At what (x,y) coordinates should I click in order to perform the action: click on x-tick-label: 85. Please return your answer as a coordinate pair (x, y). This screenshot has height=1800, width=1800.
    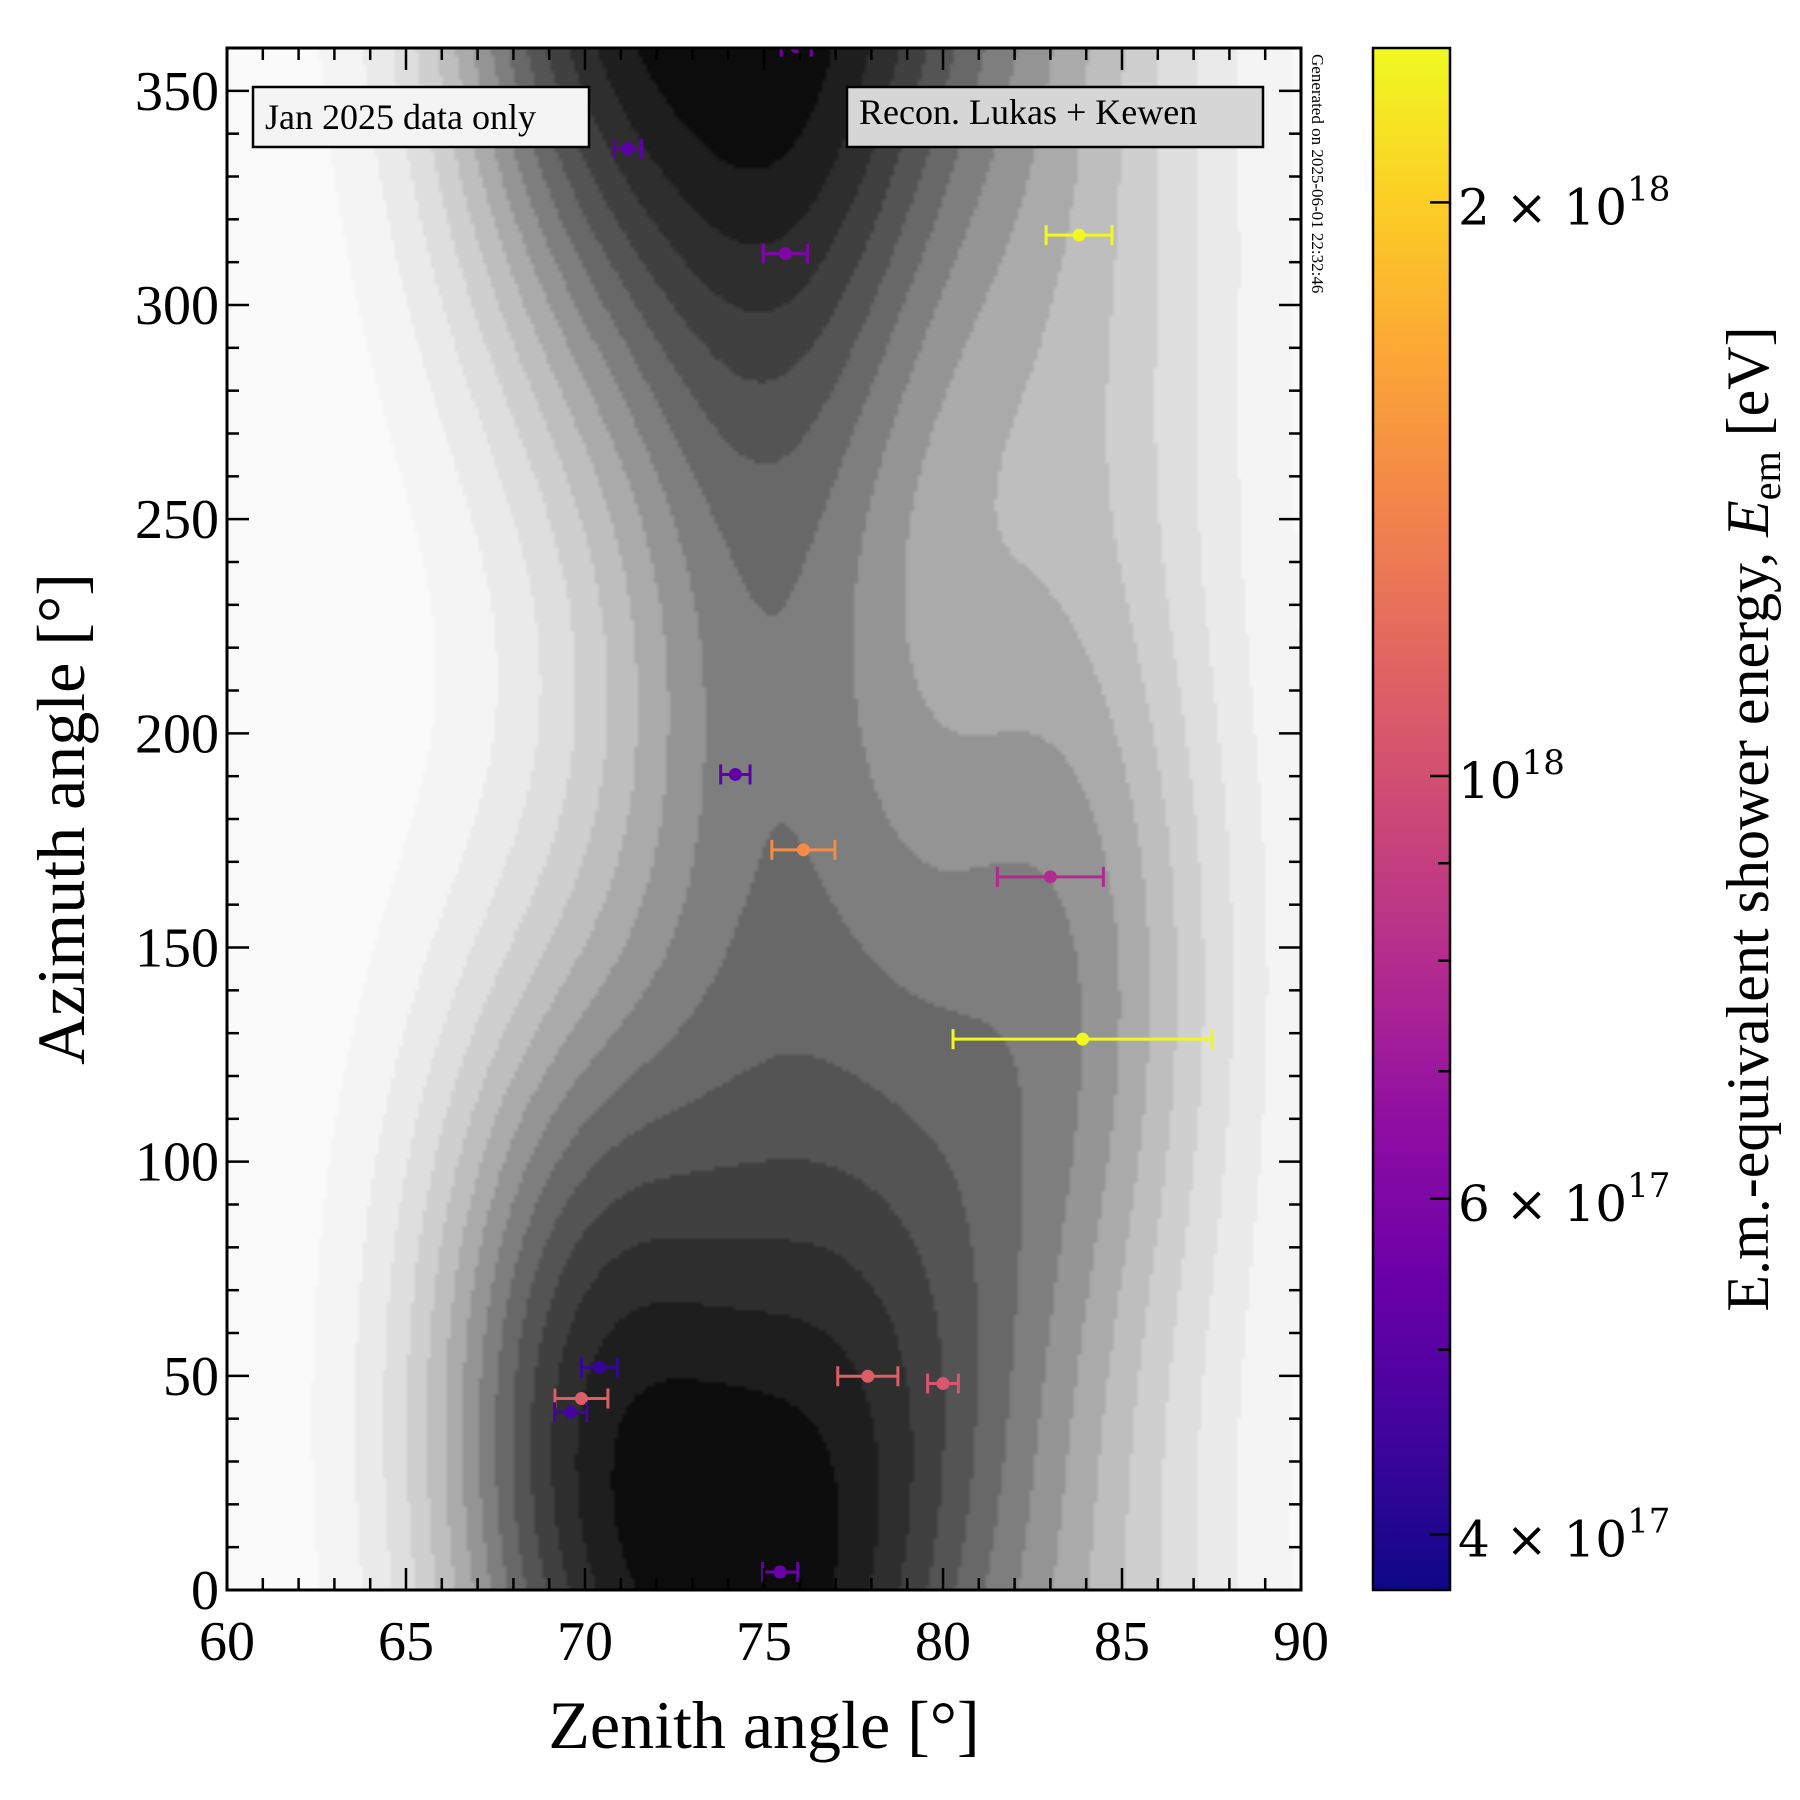
    Looking at the image, I should click on (1122, 1642).